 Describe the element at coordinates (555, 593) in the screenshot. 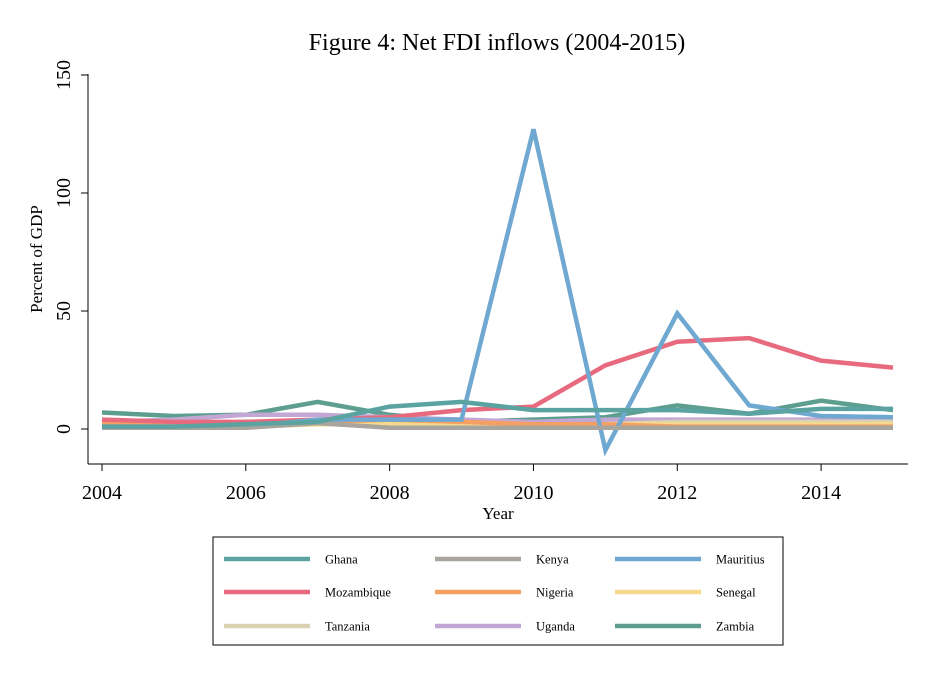

I see `legend-label-nigeria: Nigeria` at that location.